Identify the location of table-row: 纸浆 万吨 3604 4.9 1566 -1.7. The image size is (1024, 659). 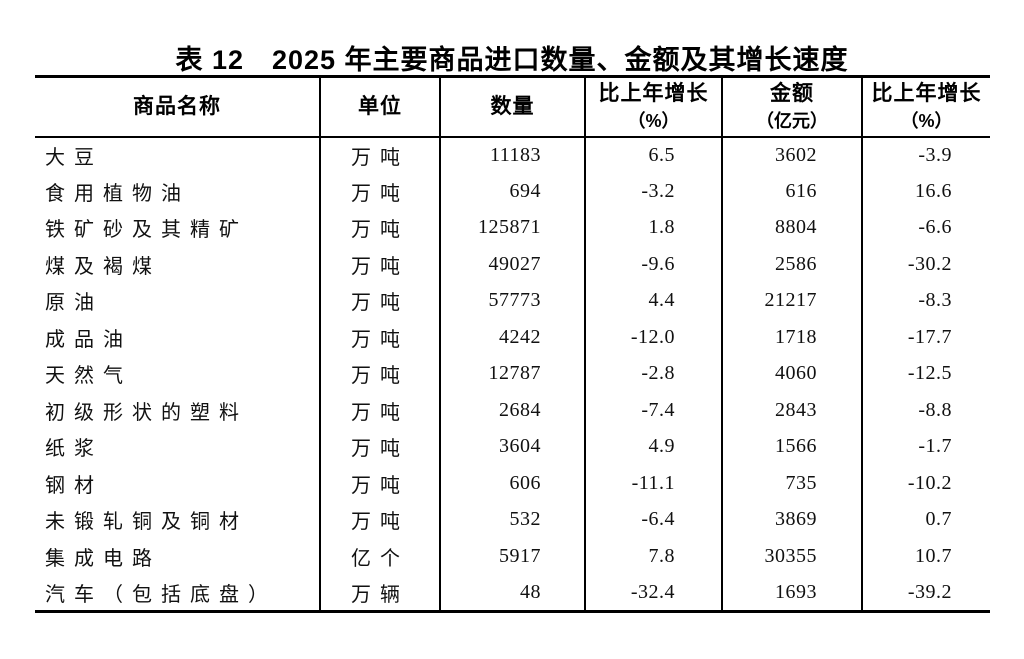
(512, 446).